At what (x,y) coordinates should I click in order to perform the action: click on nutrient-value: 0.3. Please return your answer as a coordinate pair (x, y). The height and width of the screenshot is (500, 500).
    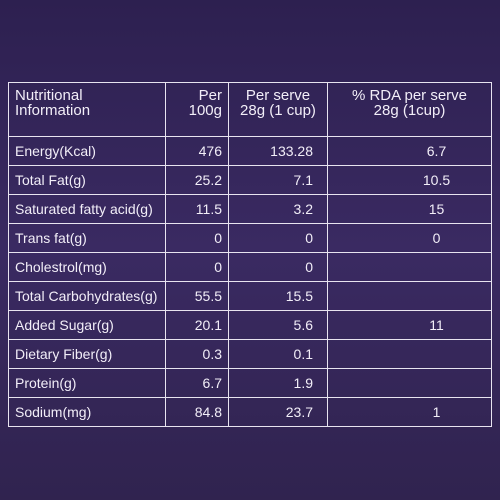
    Looking at the image, I should click on (197, 354).